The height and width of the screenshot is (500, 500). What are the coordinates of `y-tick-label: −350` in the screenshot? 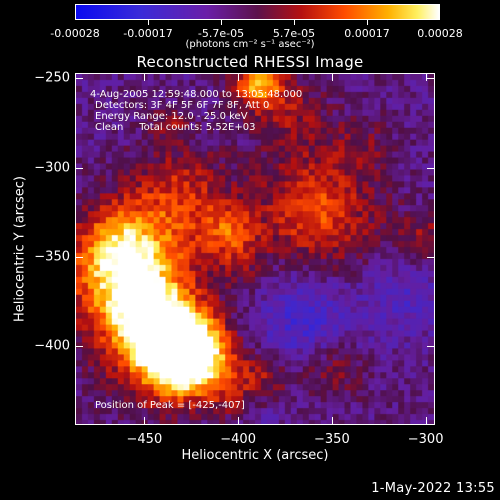 It's located at (52, 257).